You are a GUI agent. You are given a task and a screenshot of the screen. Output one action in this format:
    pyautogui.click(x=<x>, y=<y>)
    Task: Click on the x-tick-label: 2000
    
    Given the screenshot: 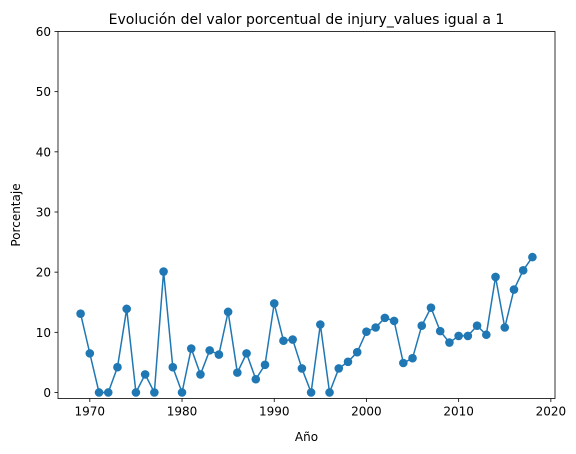 What is the action you would take?
    pyautogui.click(x=366, y=412)
    